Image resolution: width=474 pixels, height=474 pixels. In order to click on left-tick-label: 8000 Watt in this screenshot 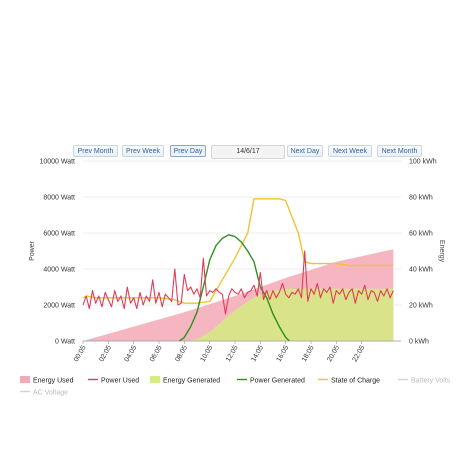, I will do `click(59, 198)`.